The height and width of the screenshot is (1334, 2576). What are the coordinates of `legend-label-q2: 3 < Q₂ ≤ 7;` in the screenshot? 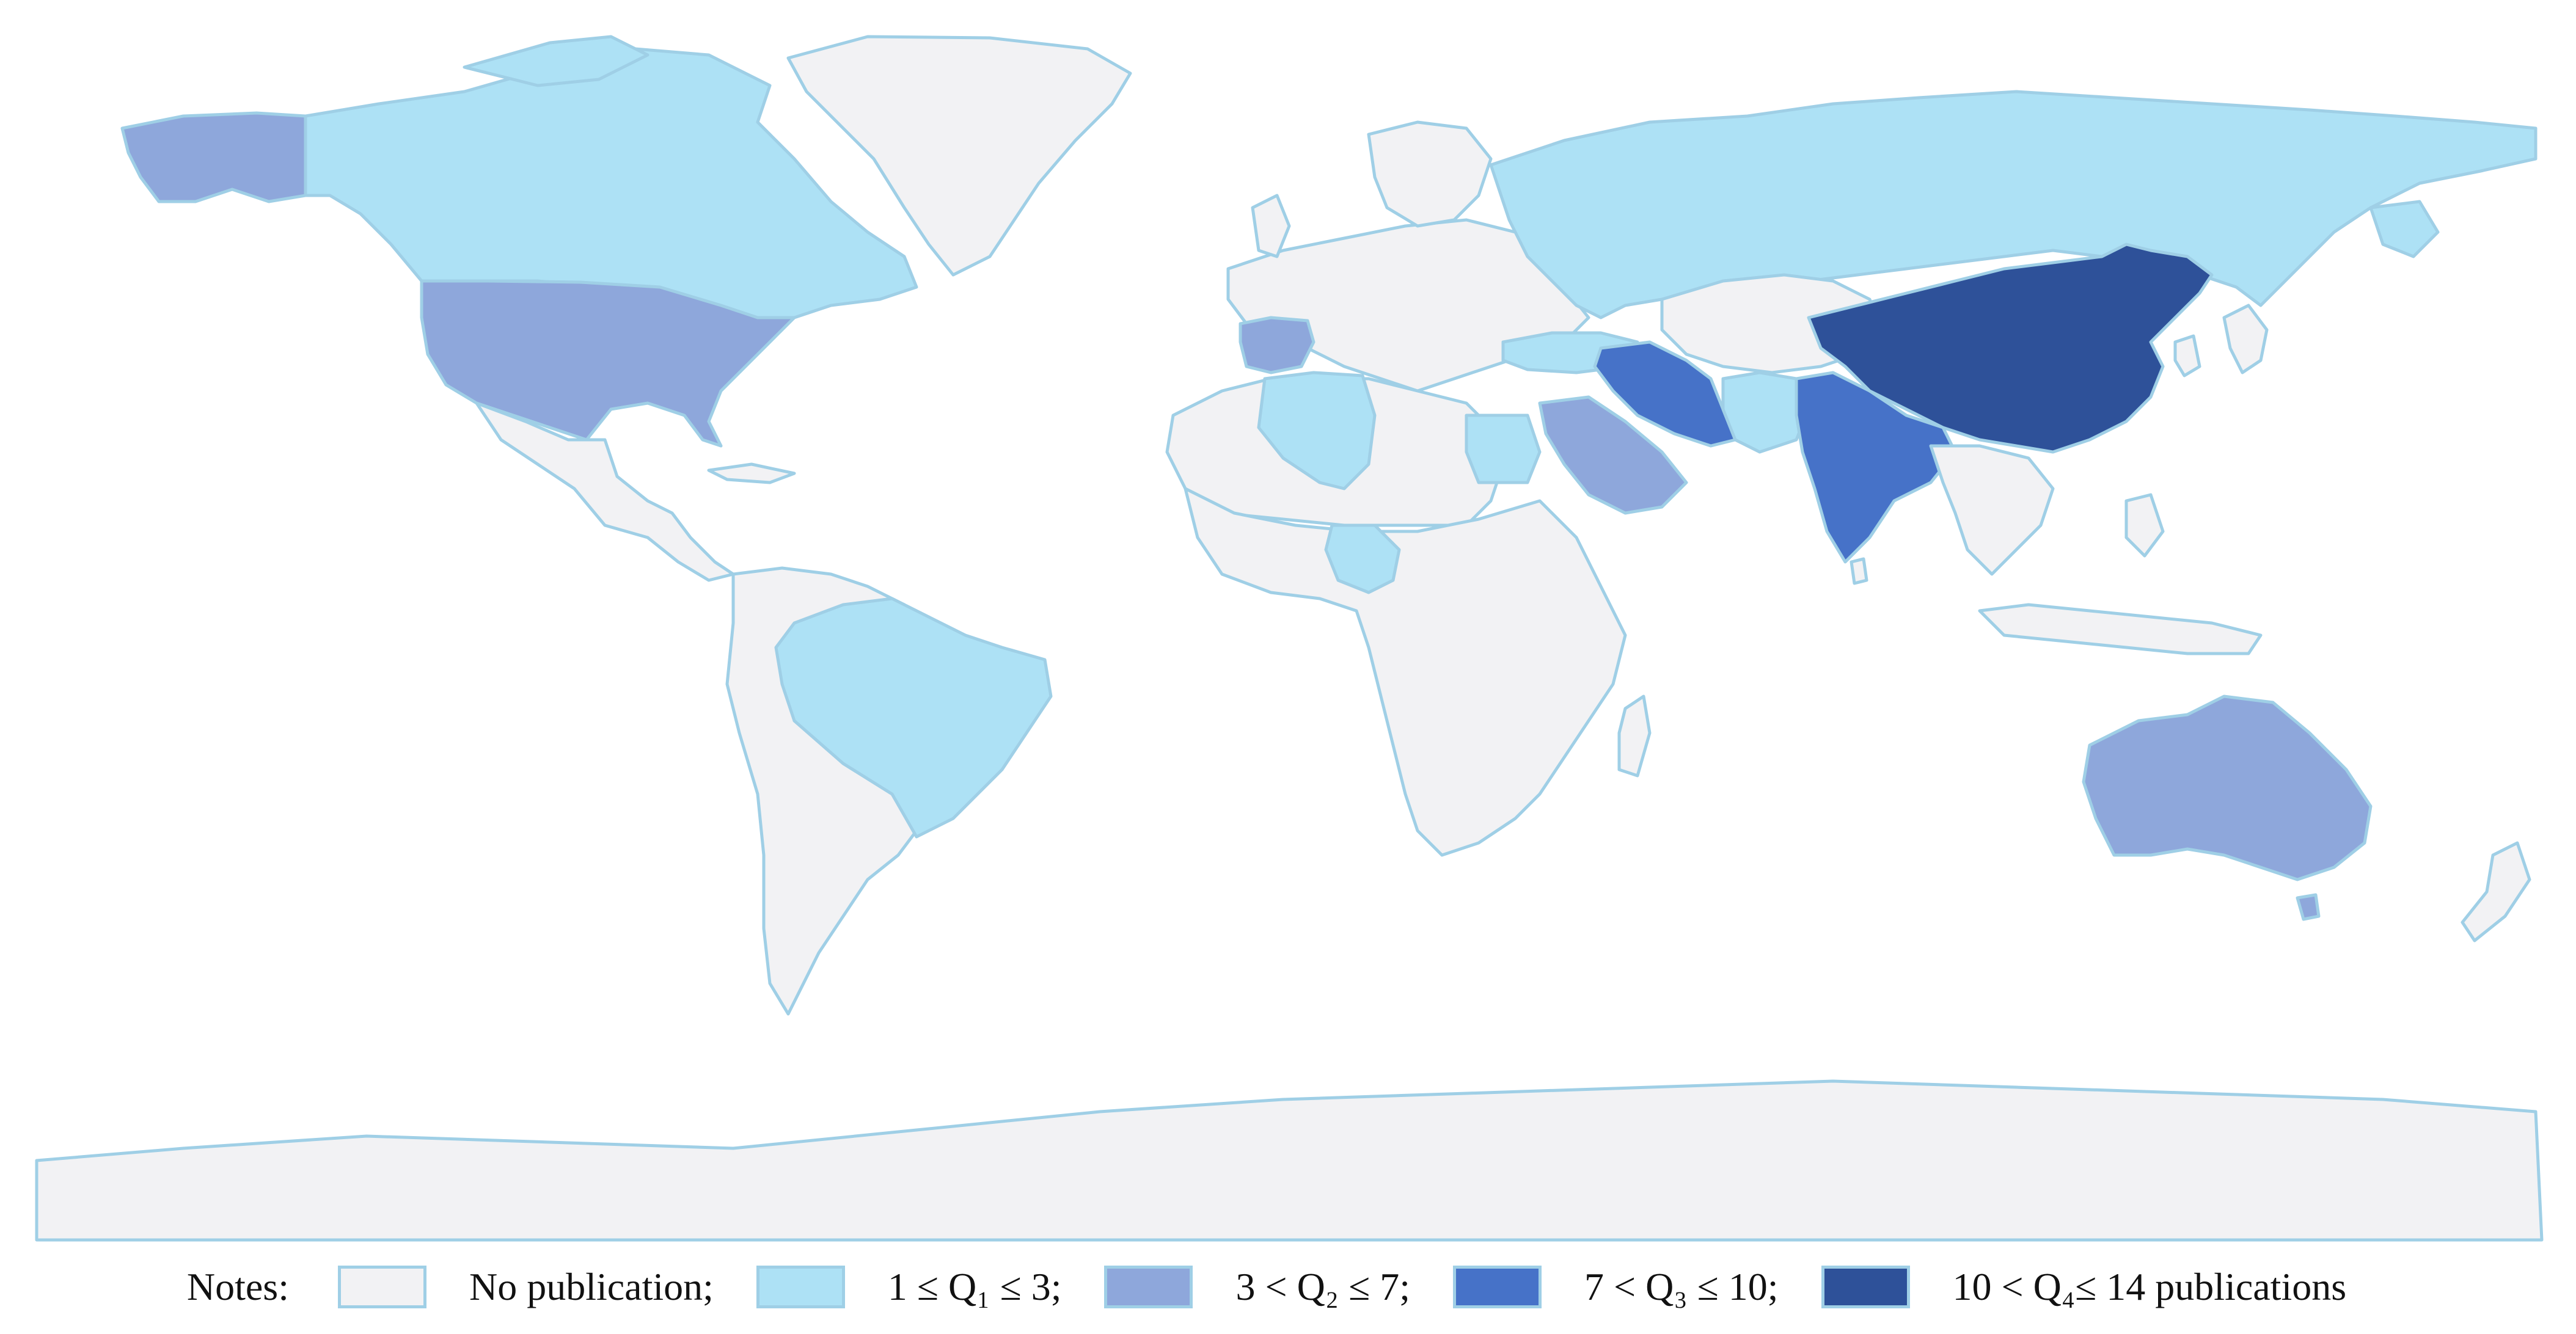 It's located at (1322, 1287).